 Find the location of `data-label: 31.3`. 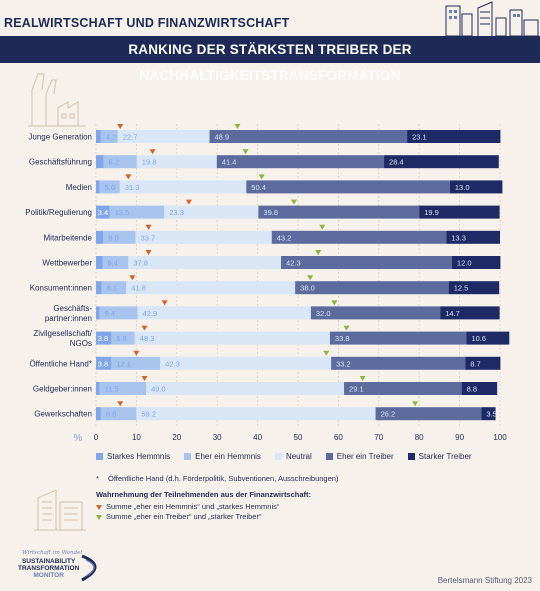

data-label: 31.3 is located at coordinates (132, 187).